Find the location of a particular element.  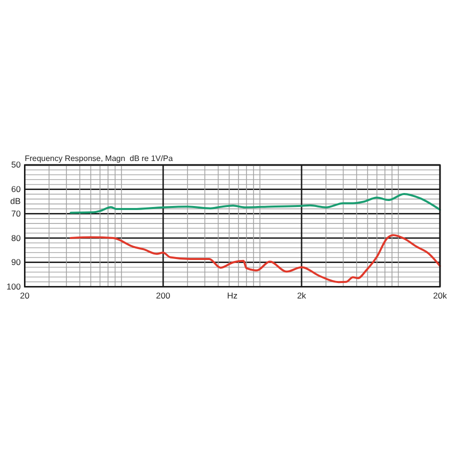

x-axis-title: Hz is located at coordinates (232, 295).